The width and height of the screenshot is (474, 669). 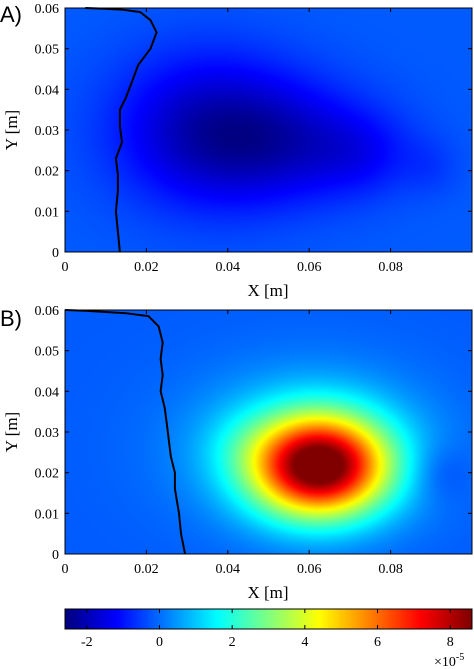 What do you see at coordinates (304, 642) in the screenshot?
I see `colorbar-tick-label: 4` at bounding box center [304, 642].